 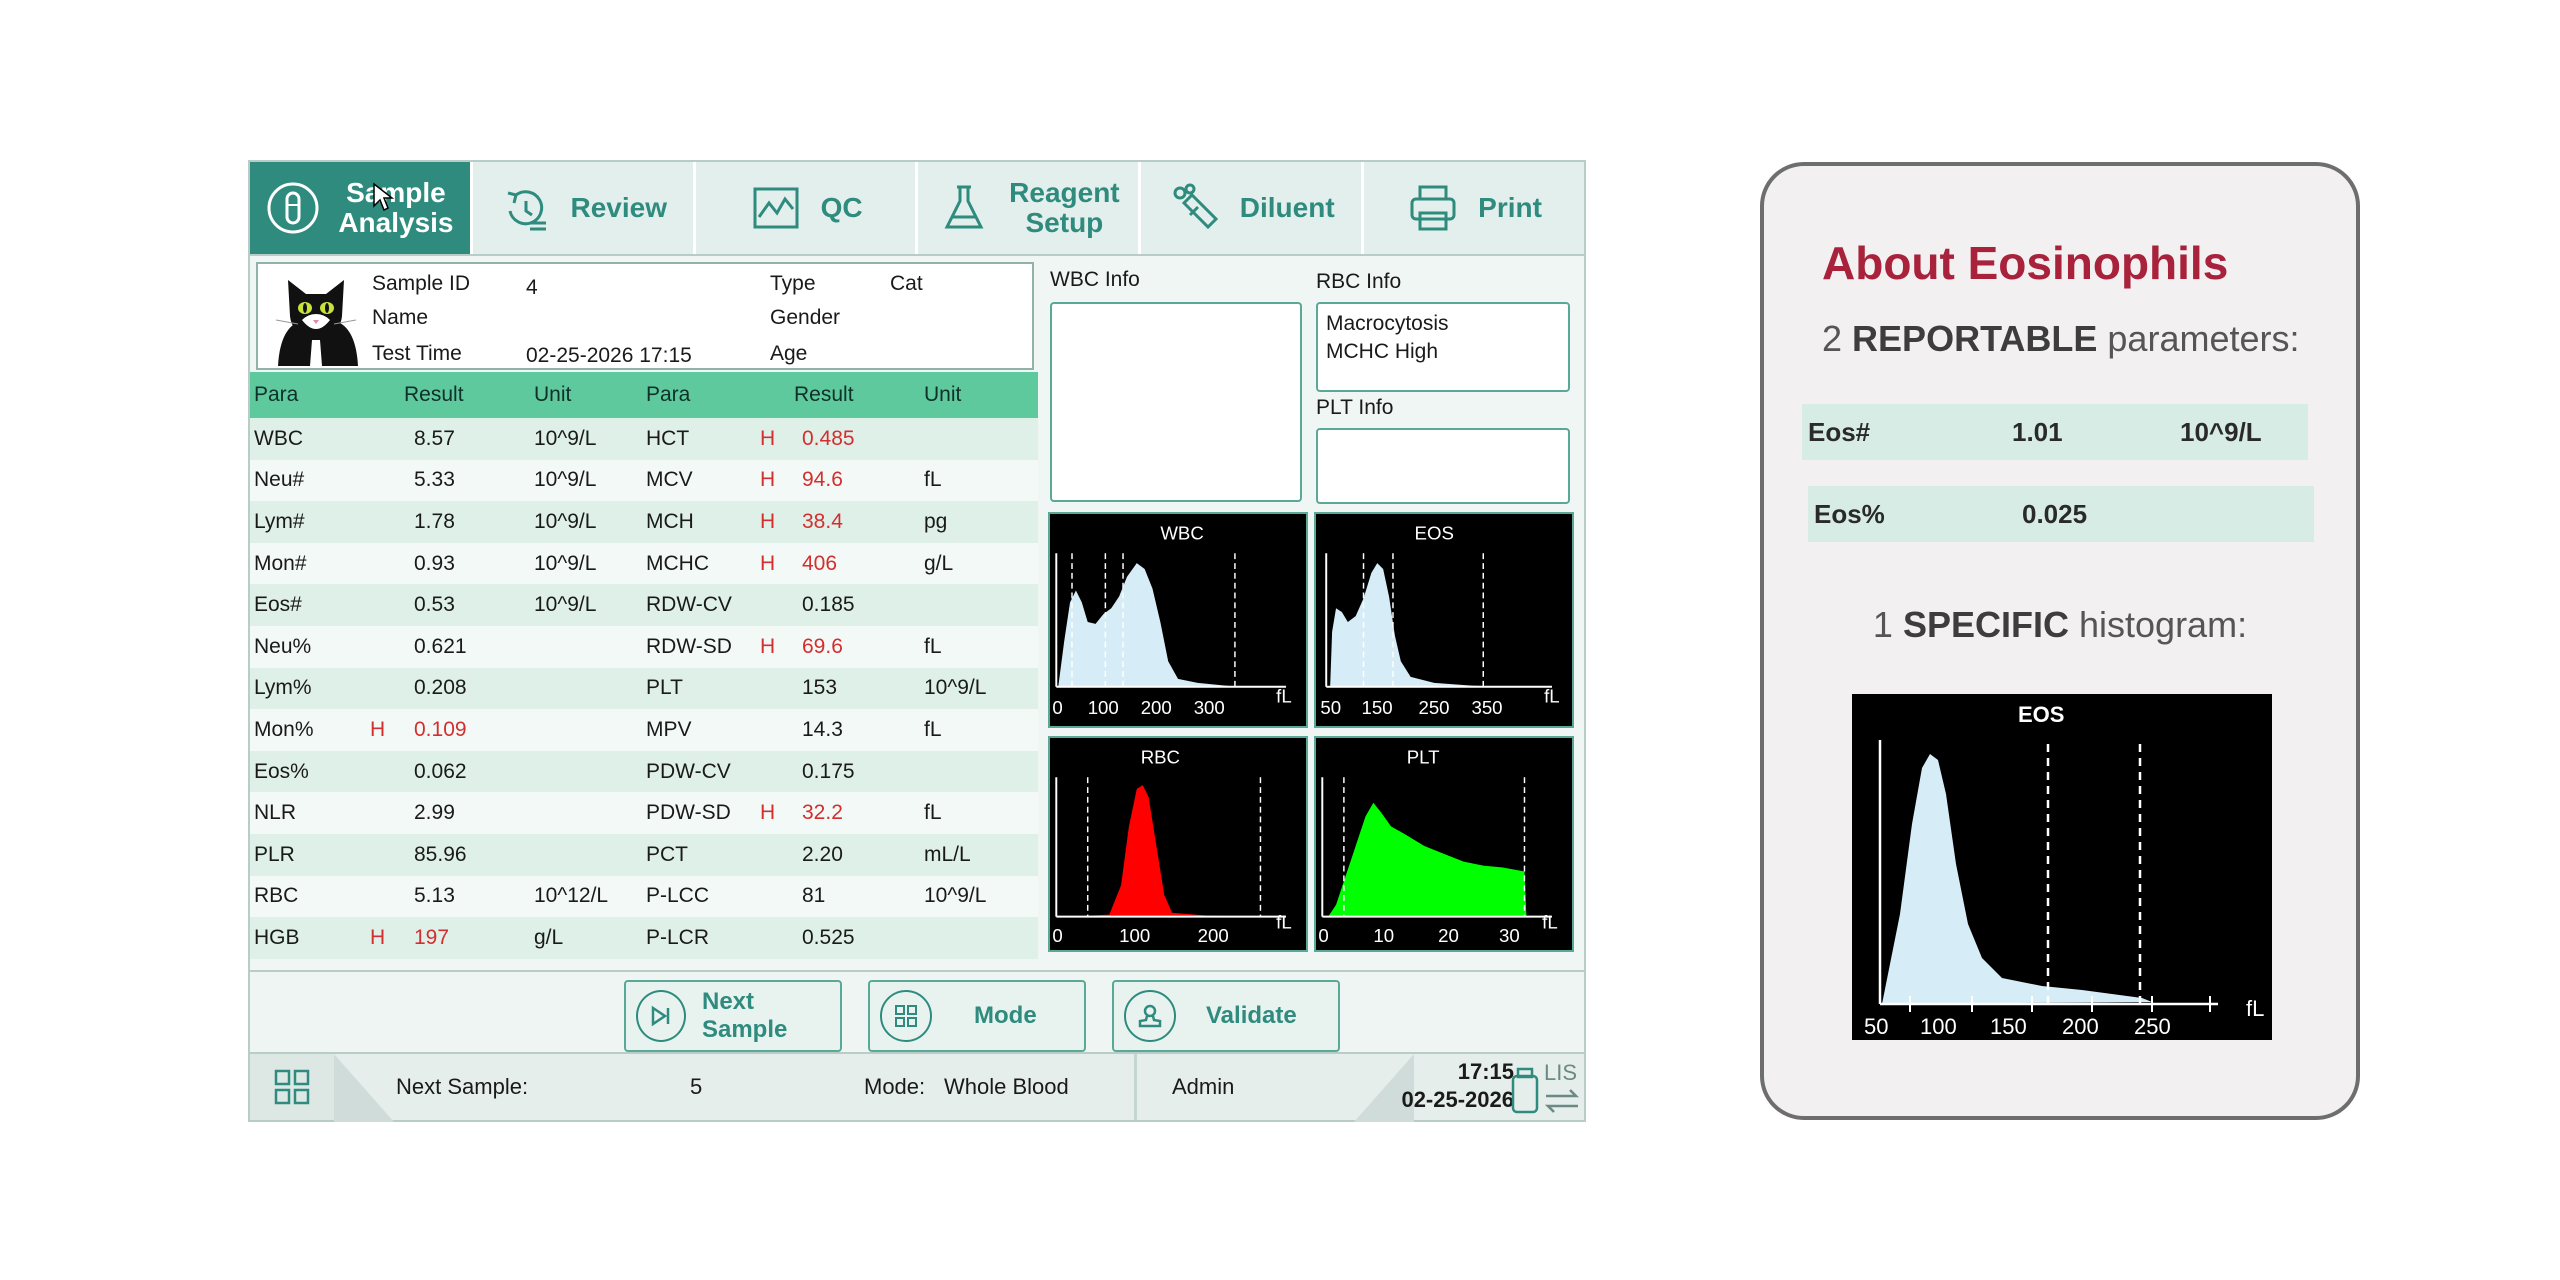 I want to click on reportable-count: 2, so click(x=1832, y=338).